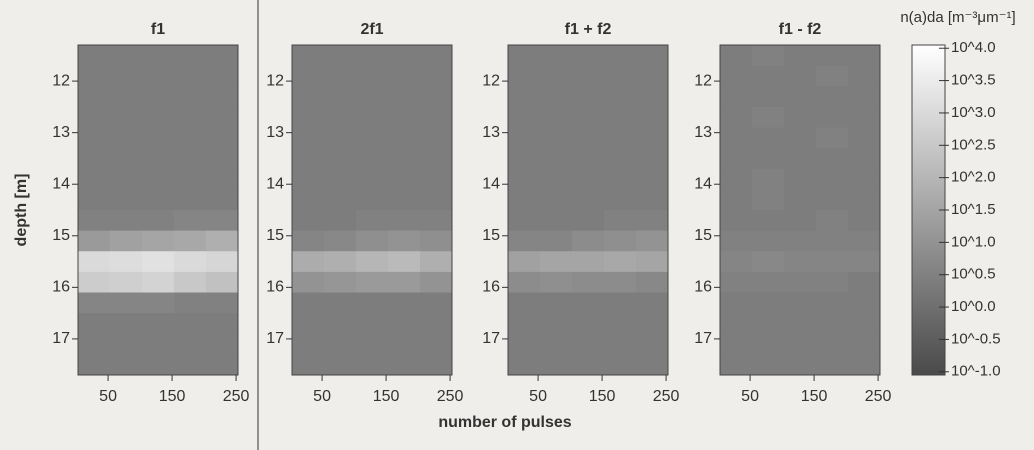 The width and height of the screenshot is (1034, 450). Describe the element at coordinates (973, 112) in the screenshot. I see `colorbar-tick-label: 10^3.0` at that location.